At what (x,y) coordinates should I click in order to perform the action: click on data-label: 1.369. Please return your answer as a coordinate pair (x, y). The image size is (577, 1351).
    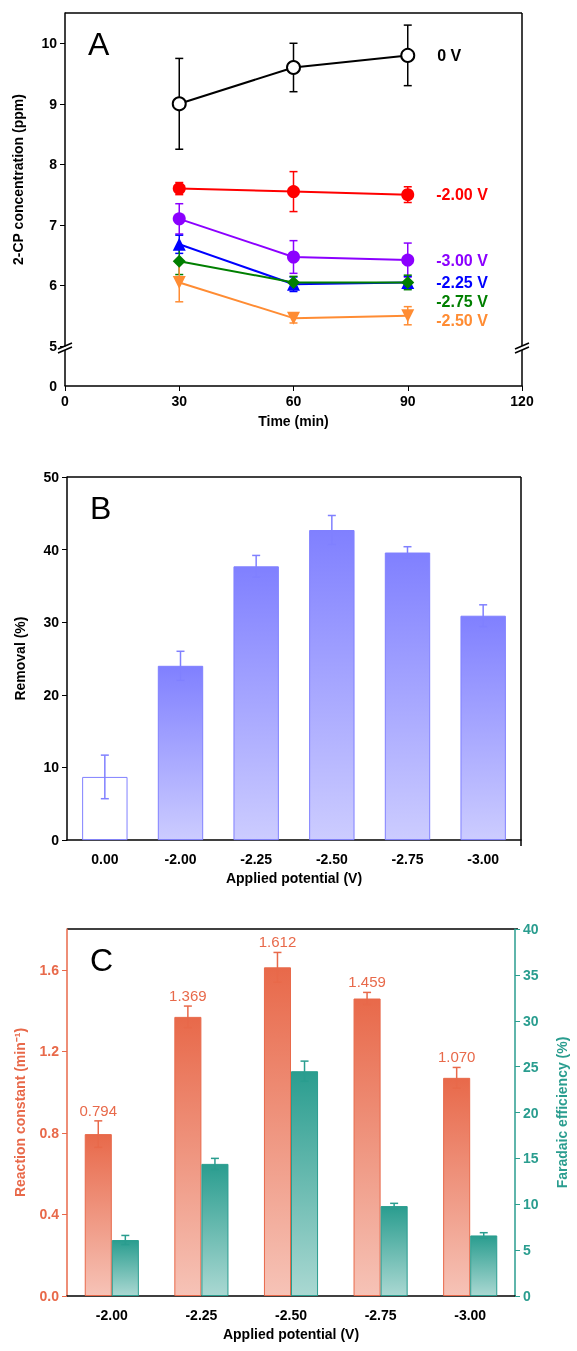
    Looking at the image, I should click on (188, 996).